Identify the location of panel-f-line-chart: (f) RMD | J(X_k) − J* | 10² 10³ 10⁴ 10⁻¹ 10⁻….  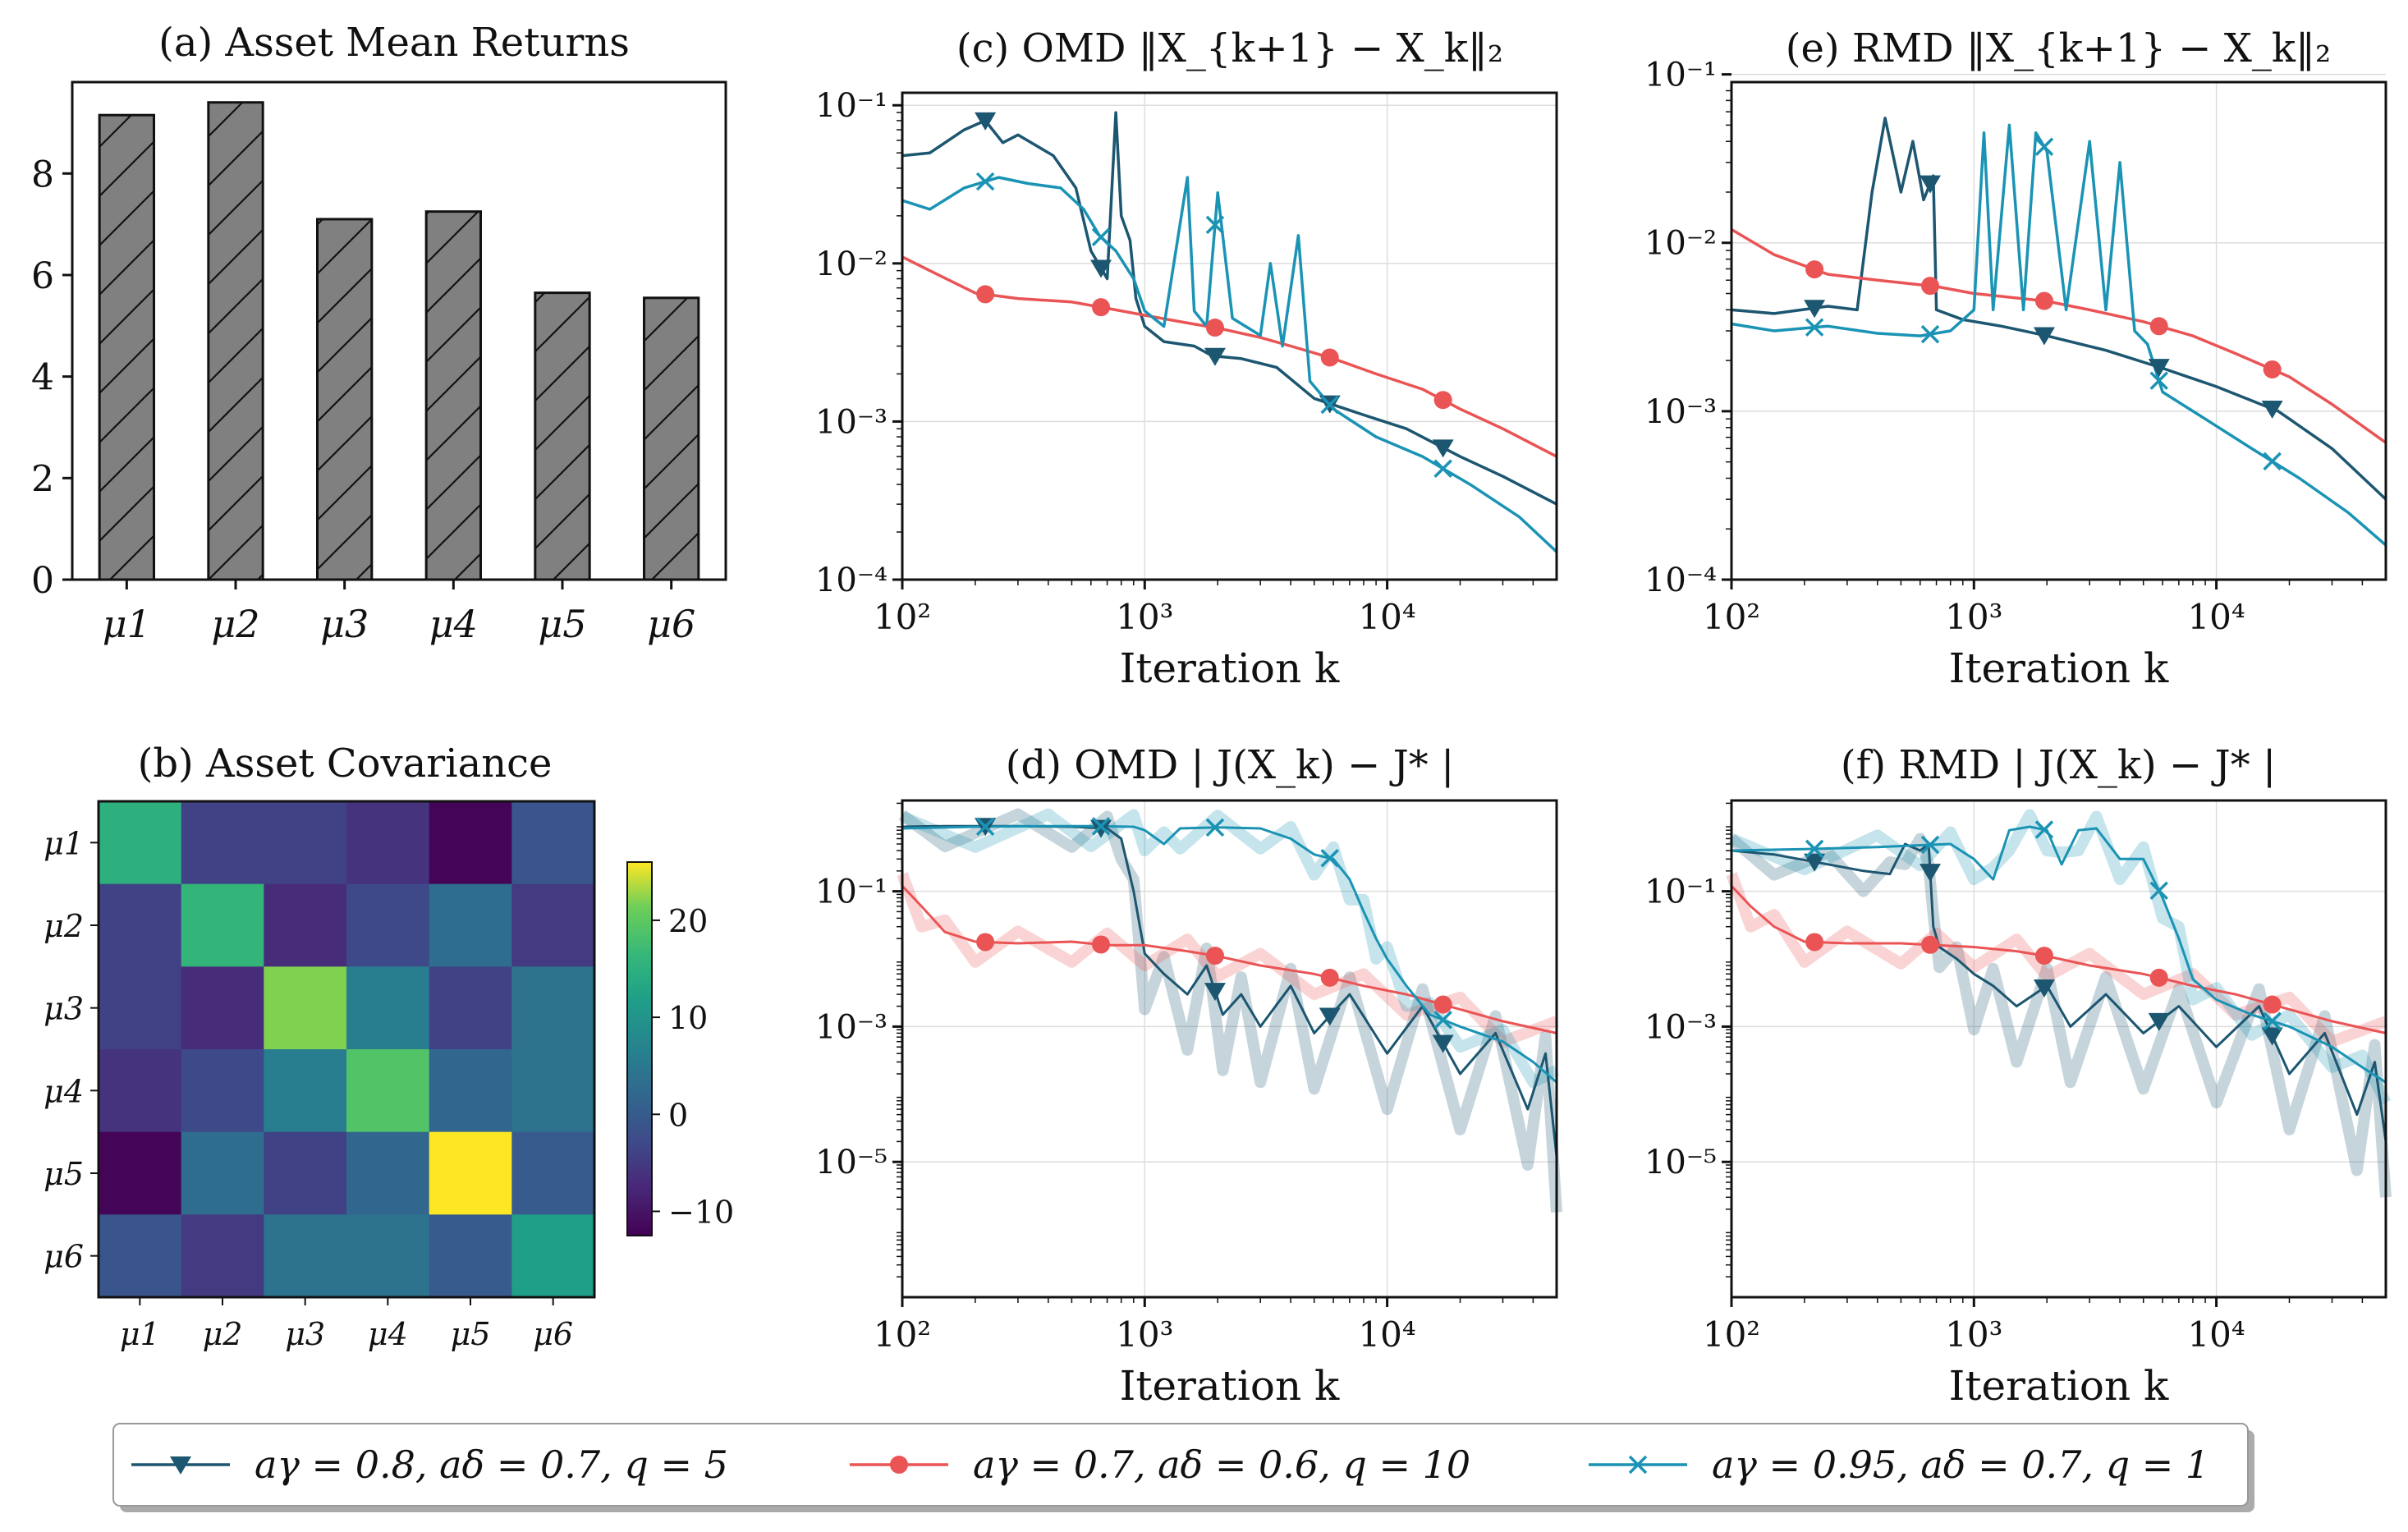
(2018, 1076).